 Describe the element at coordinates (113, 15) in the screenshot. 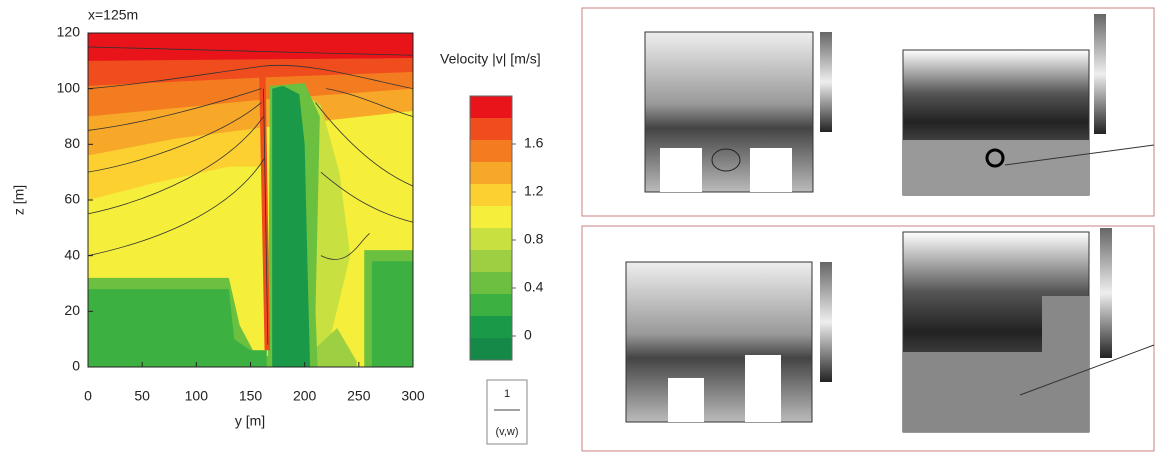

I see `panel-title: x=125m` at that location.